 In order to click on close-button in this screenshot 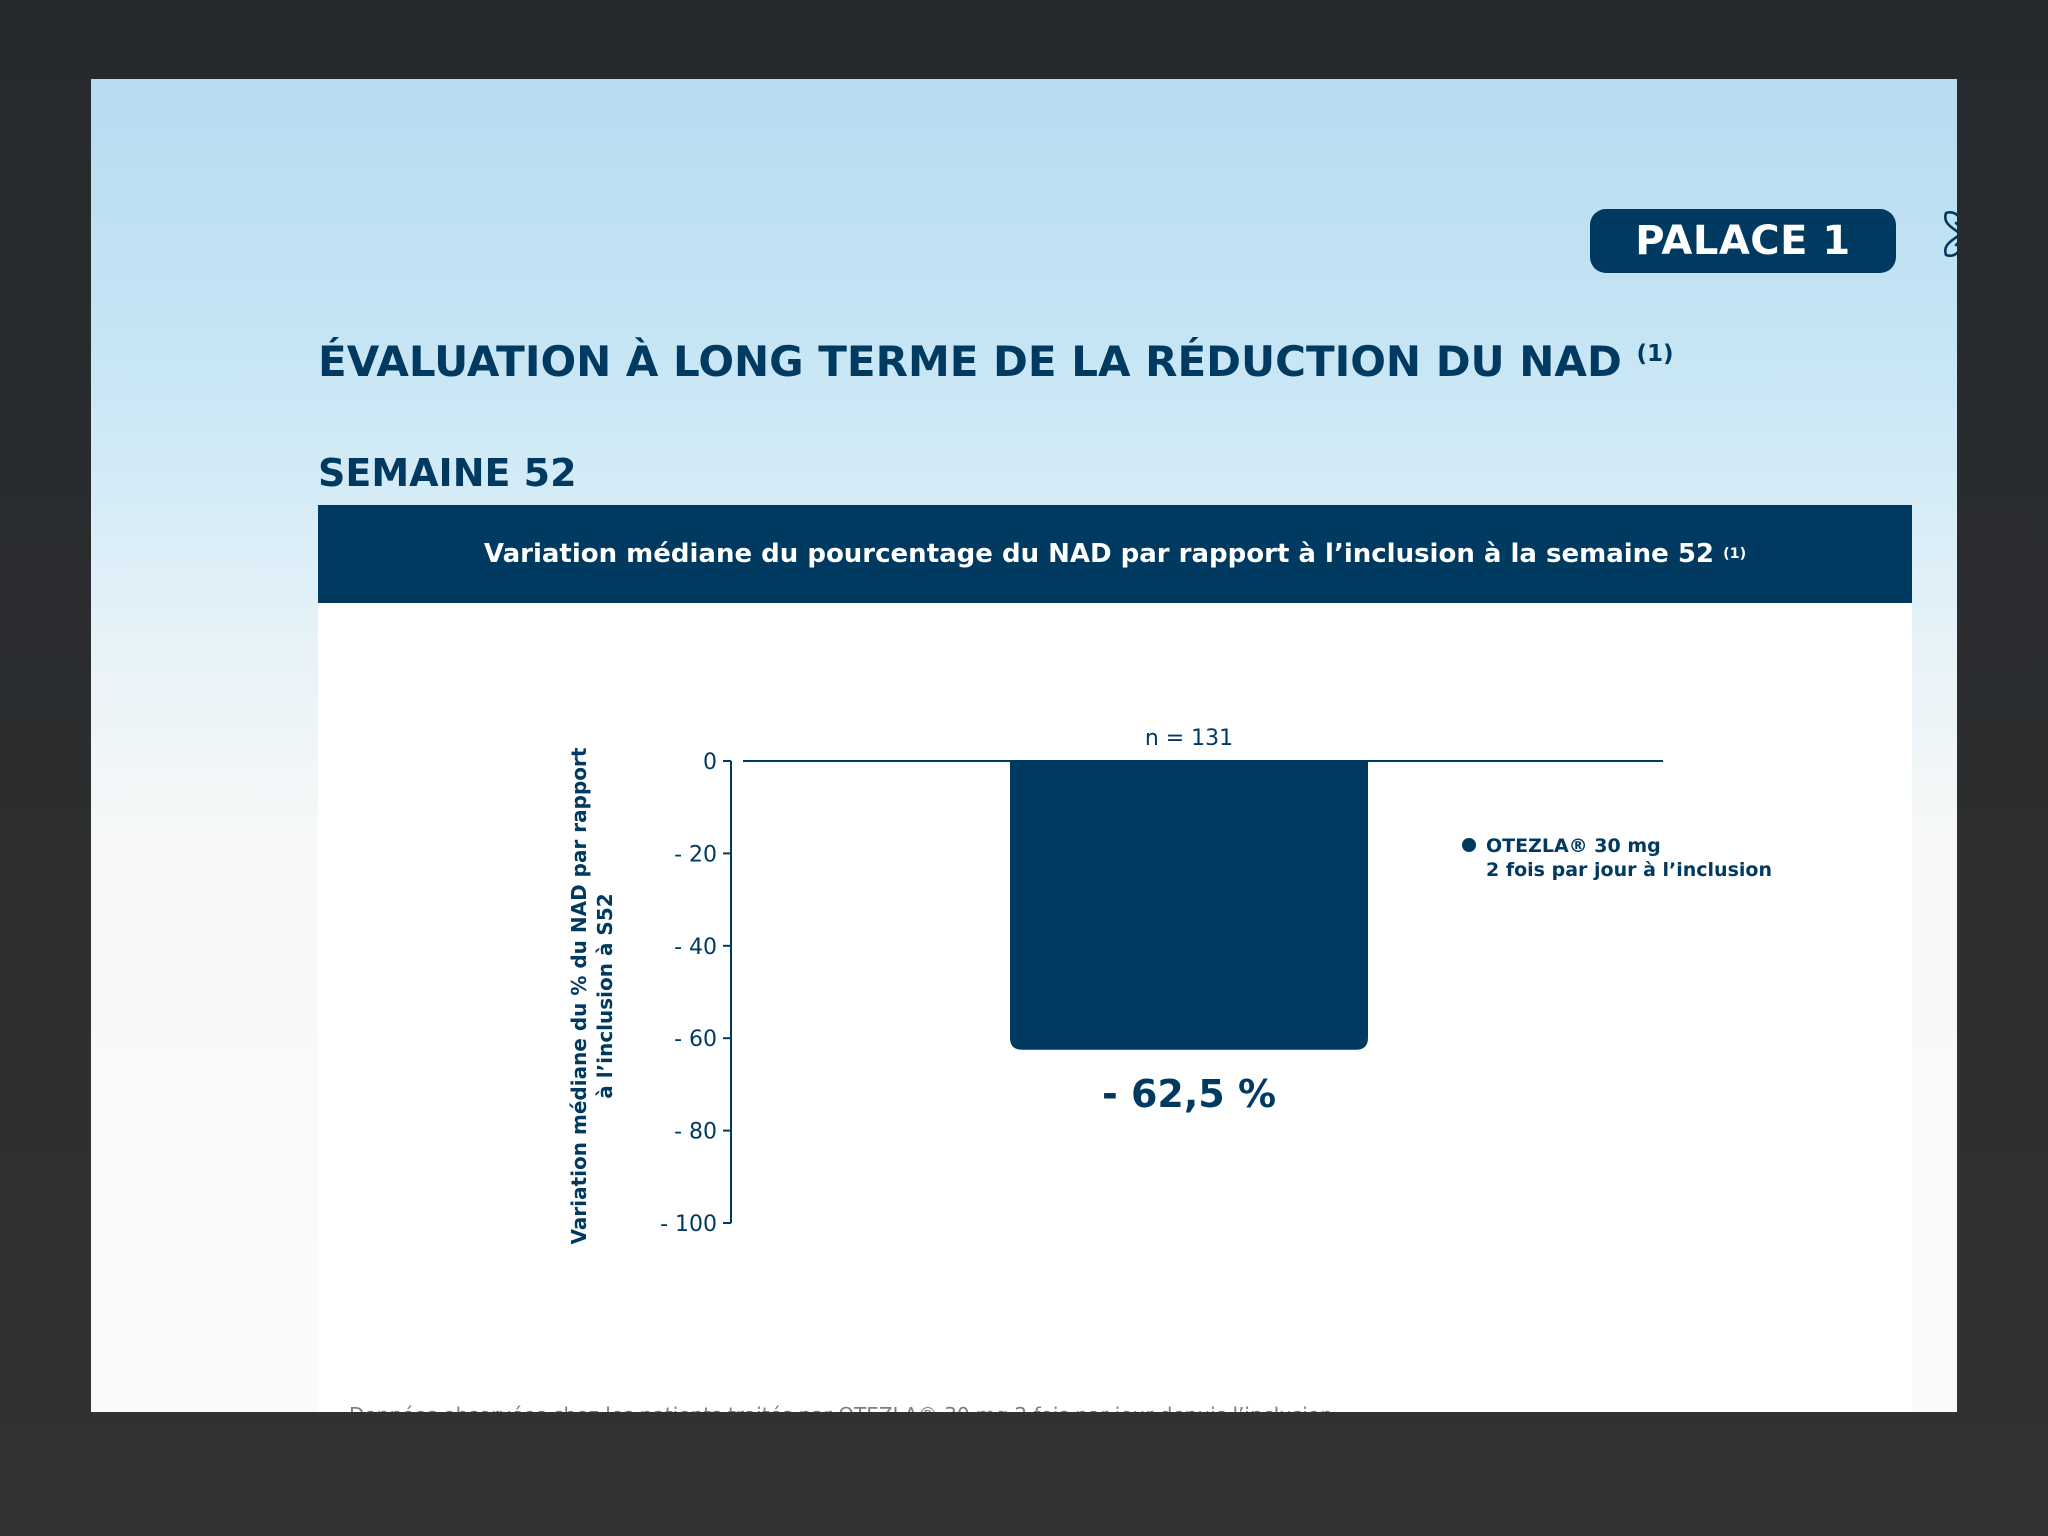, I will do `click(1948, 234)`.